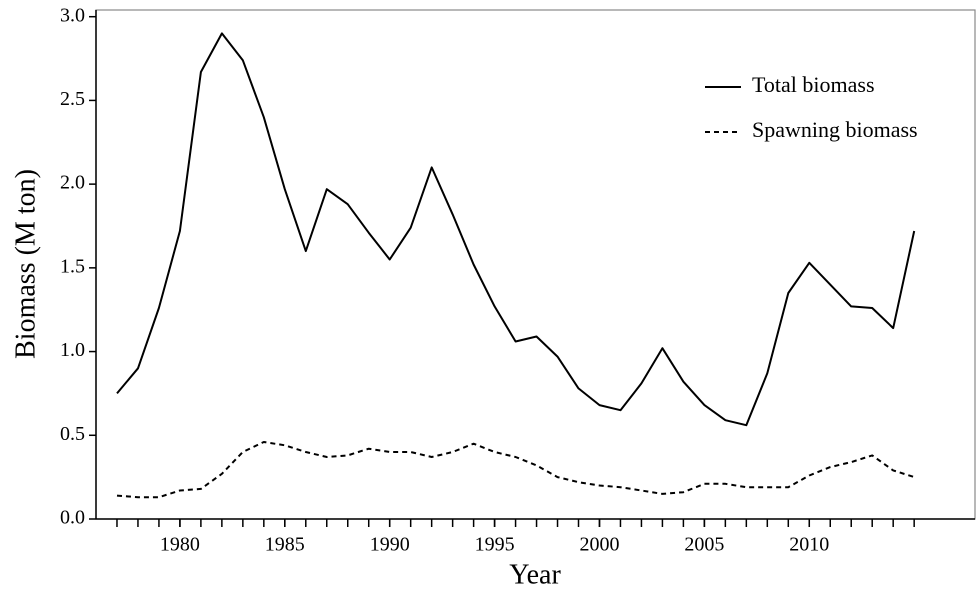 The width and height of the screenshot is (977, 590). I want to click on y-tick-label: 3.0, so click(72, 15).